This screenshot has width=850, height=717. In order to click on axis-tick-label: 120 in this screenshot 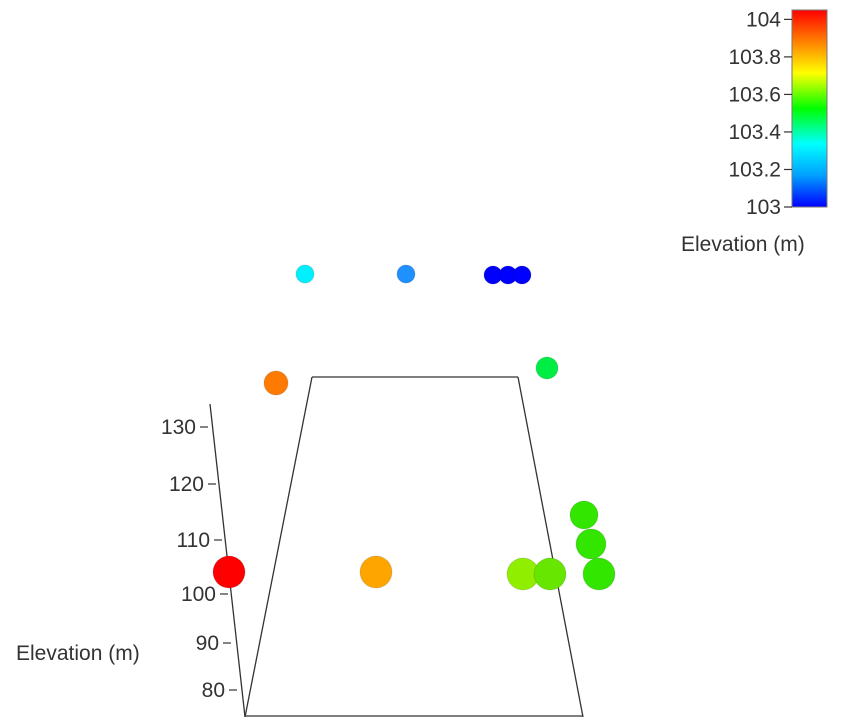, I will do `click(186, 484)`.